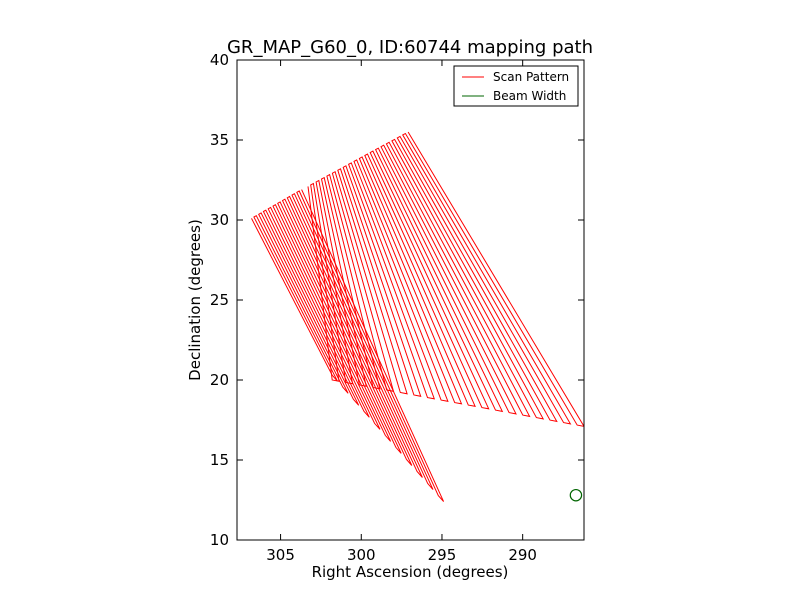 The image size is (800, 600). Describe the element at coordinates (219, 60) in the screenshot. I see `y-tick-label: 40` at that location.